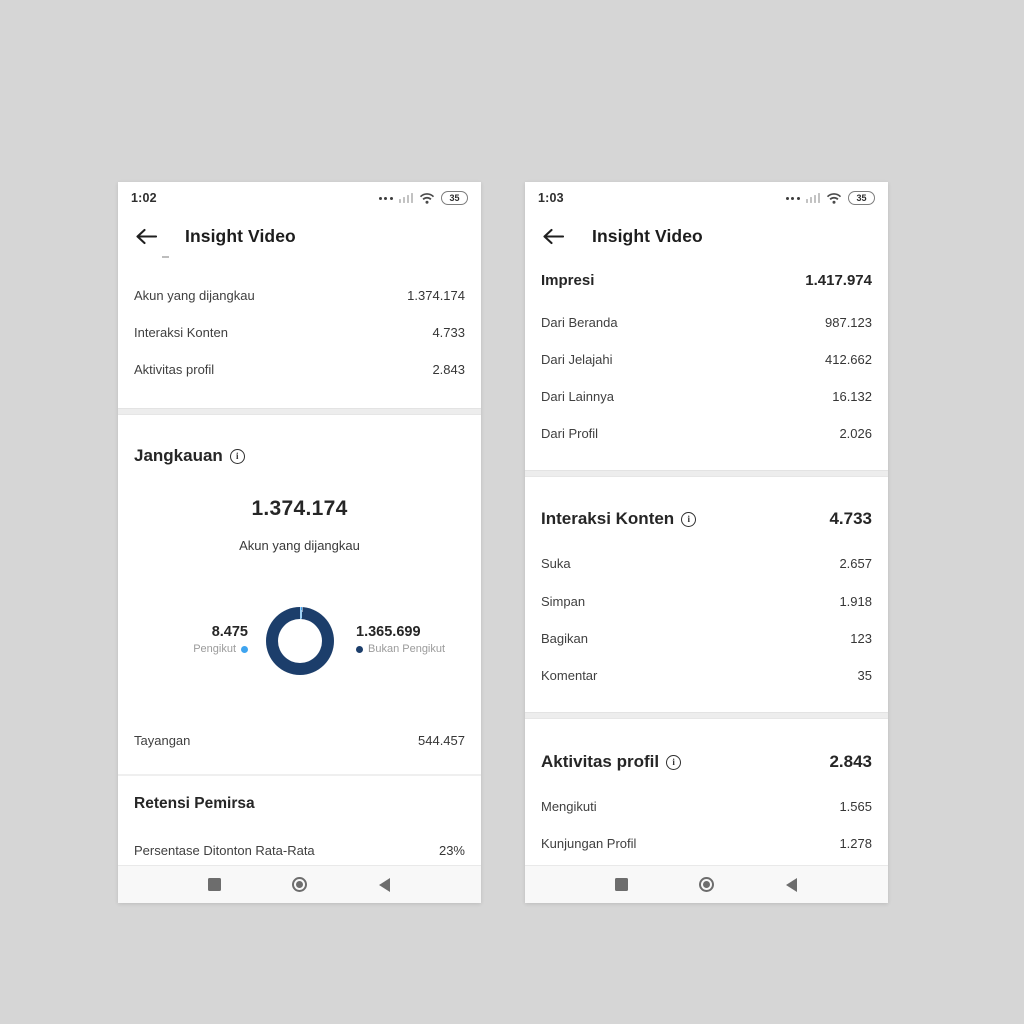 The image size is (1024, 1024). What do you see at coordinates (568, 280) in the screenshot?
I see `section-heading: Impresi` at bounding box center [568, 280].